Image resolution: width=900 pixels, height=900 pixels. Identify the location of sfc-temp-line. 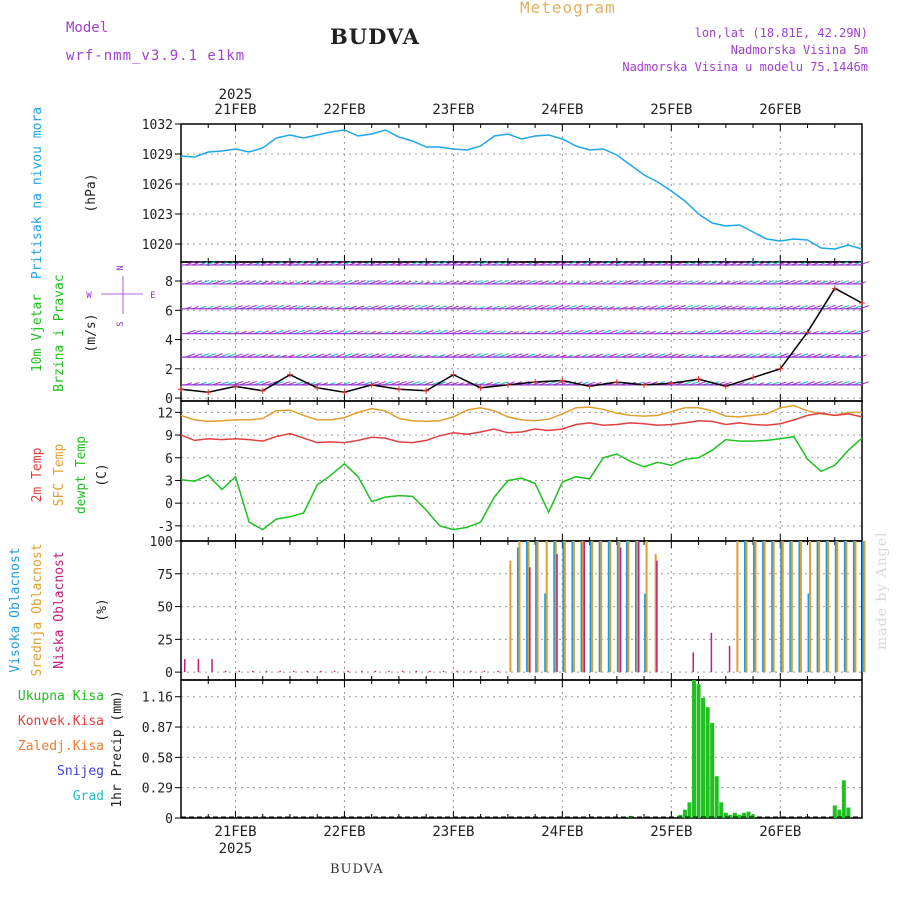
(521, 413).